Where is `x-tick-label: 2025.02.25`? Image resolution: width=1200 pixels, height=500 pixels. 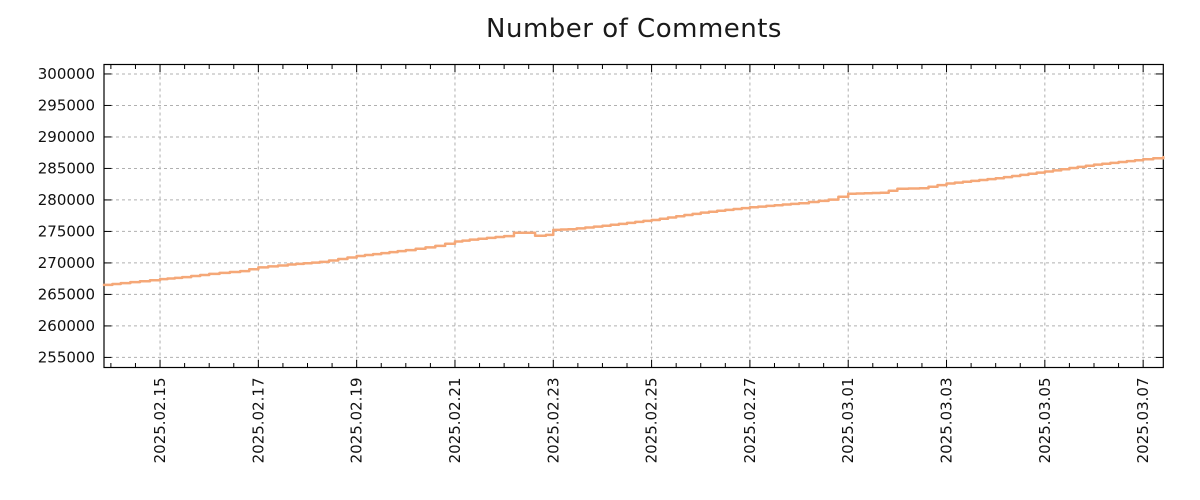 x-tick-label: 2025.02.25 is located at coordinates (652, 421).